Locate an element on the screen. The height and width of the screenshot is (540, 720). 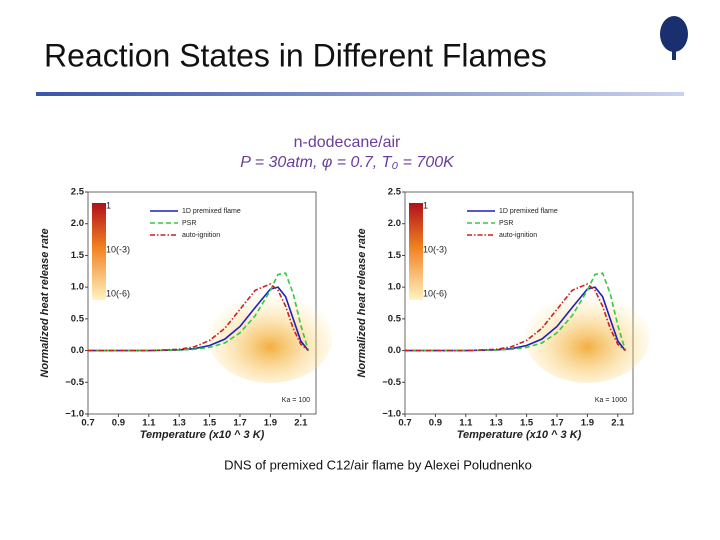
slide-title: Reaction States in Different Flames is located at coordinates (295, 55).